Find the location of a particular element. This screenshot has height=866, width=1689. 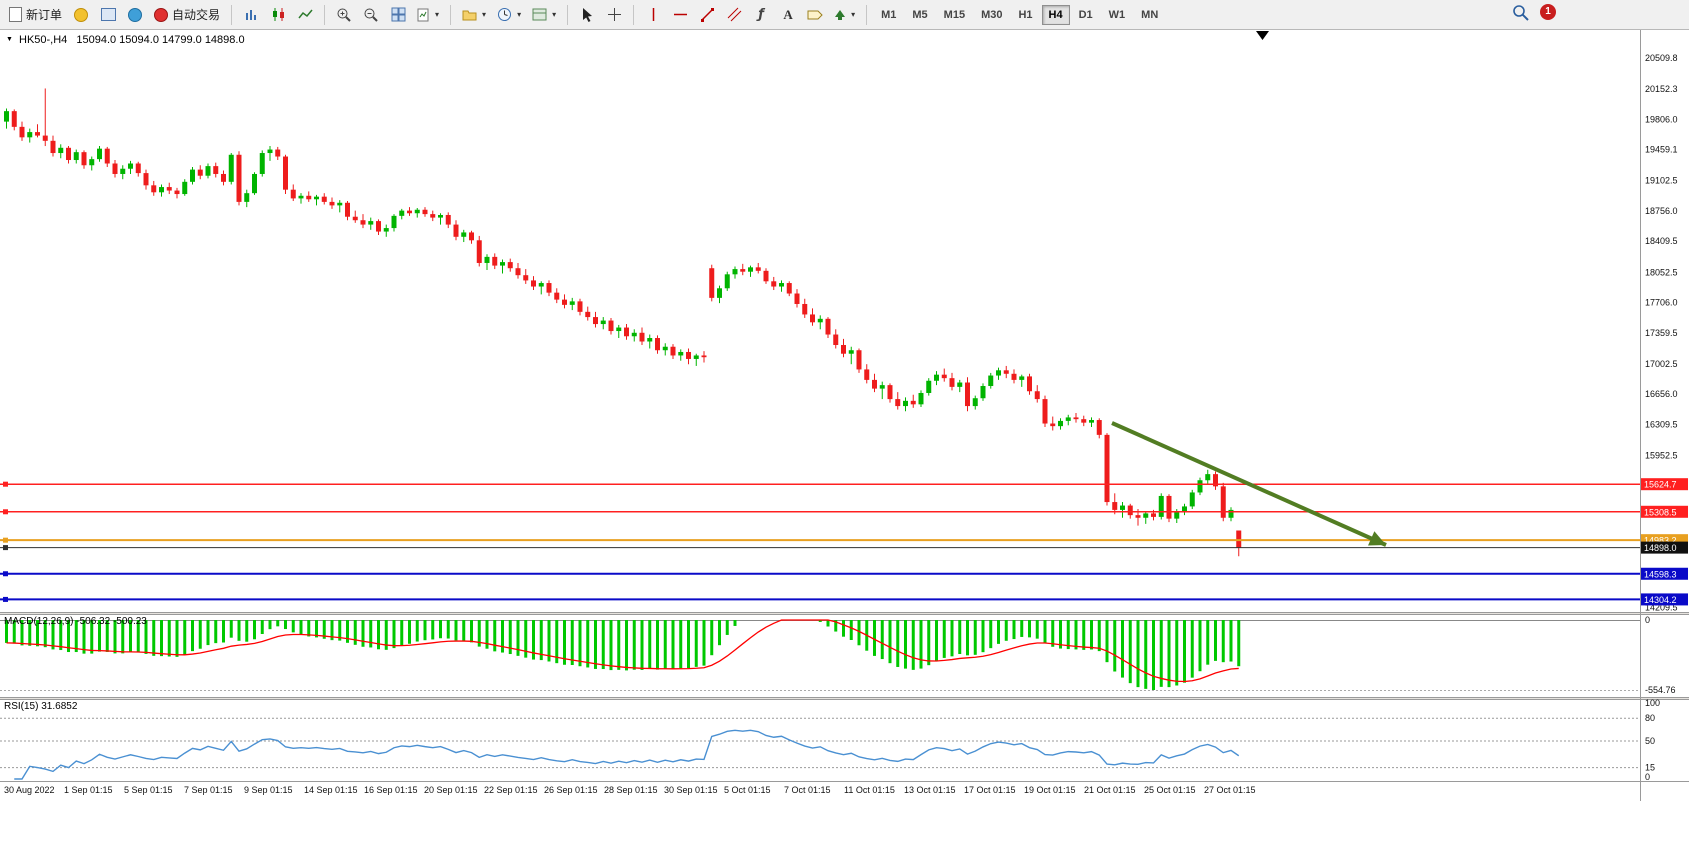

bar-chart-icon is located at coordinates (250, 15).